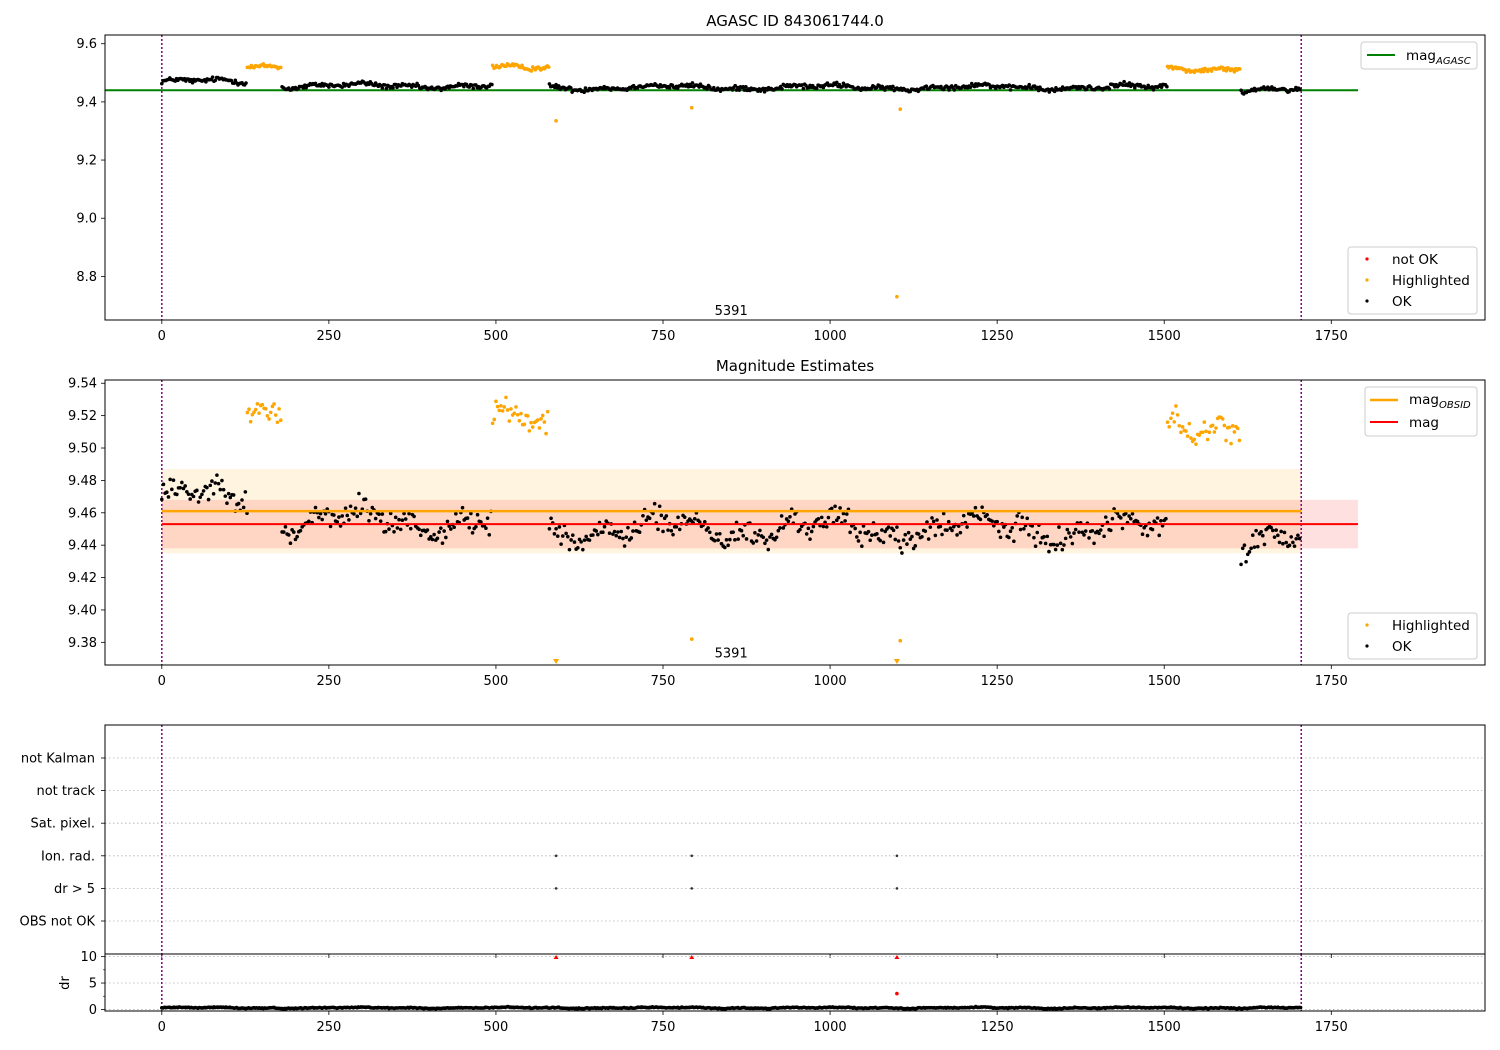 Image resolution: width=1500 pixels, height=1050 pixels. Describe the element at coordinates (82, 513) in the screenshot. I see `y-tick-label: 9.46` at that location.